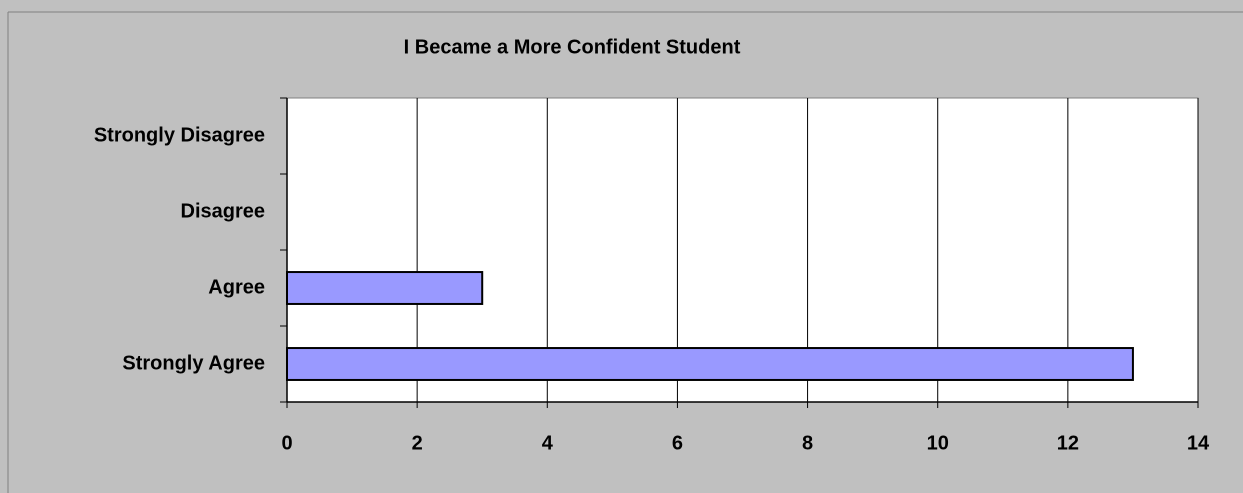 The height and width of the screenshot is (493, 1243). Describe the element at coordinates (677, 443) in the screenshot. I see `x-tick-label: 6` at that location.